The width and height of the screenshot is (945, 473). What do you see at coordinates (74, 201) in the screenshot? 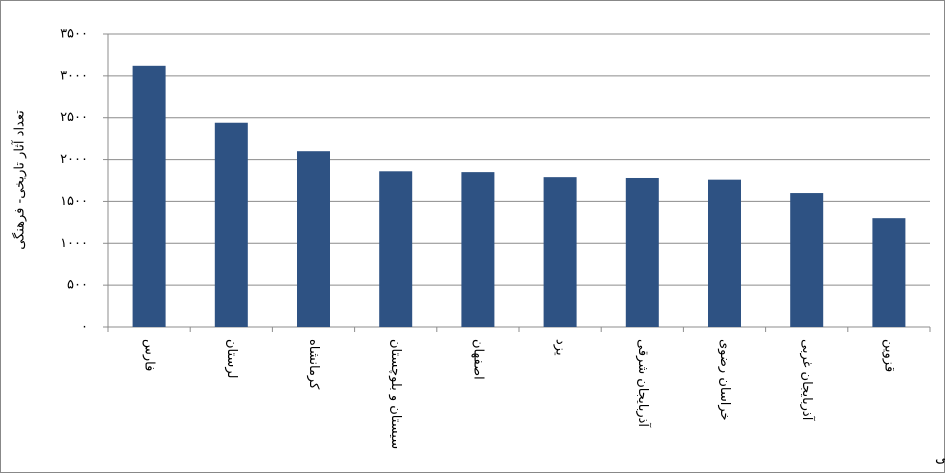
I see `y-tick-label: ۱۵۰۰` at bounding box center [74, 201].